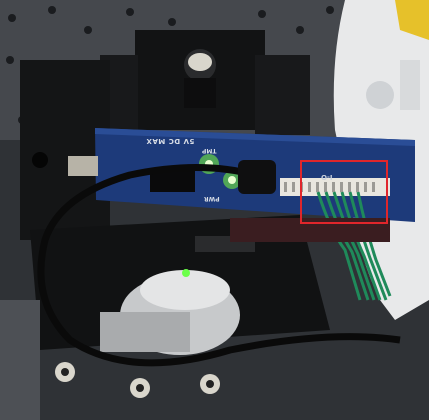 The width and height of the screenshot is (429, 420). Describe the element at coordinates (185, 290) in the screenshot. I see `cylinder-highlight` at that location.